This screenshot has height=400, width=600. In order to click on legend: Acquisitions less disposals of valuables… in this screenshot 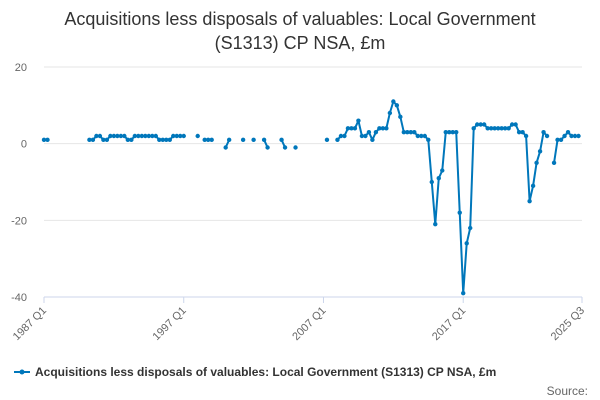, I will do `click(255, 372)`.